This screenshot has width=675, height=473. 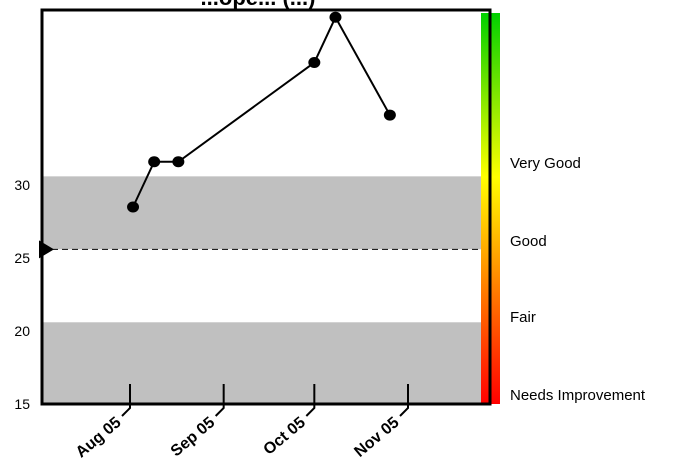 What do you see at coordinates (284, 436) in the screenshot?
I see `x-tick-label: Oct 05` at bounding box center [284, 436].